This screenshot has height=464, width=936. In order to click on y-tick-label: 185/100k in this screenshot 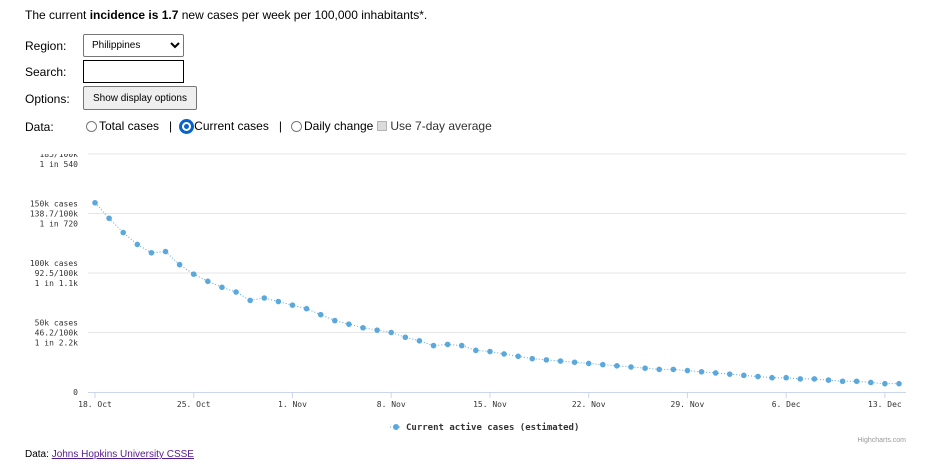, I will do `click(58, 154)`.